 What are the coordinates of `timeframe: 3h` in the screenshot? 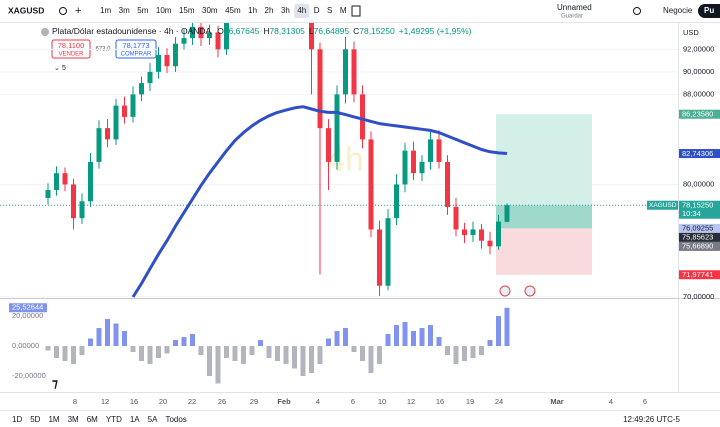 It's located at (285, 10).